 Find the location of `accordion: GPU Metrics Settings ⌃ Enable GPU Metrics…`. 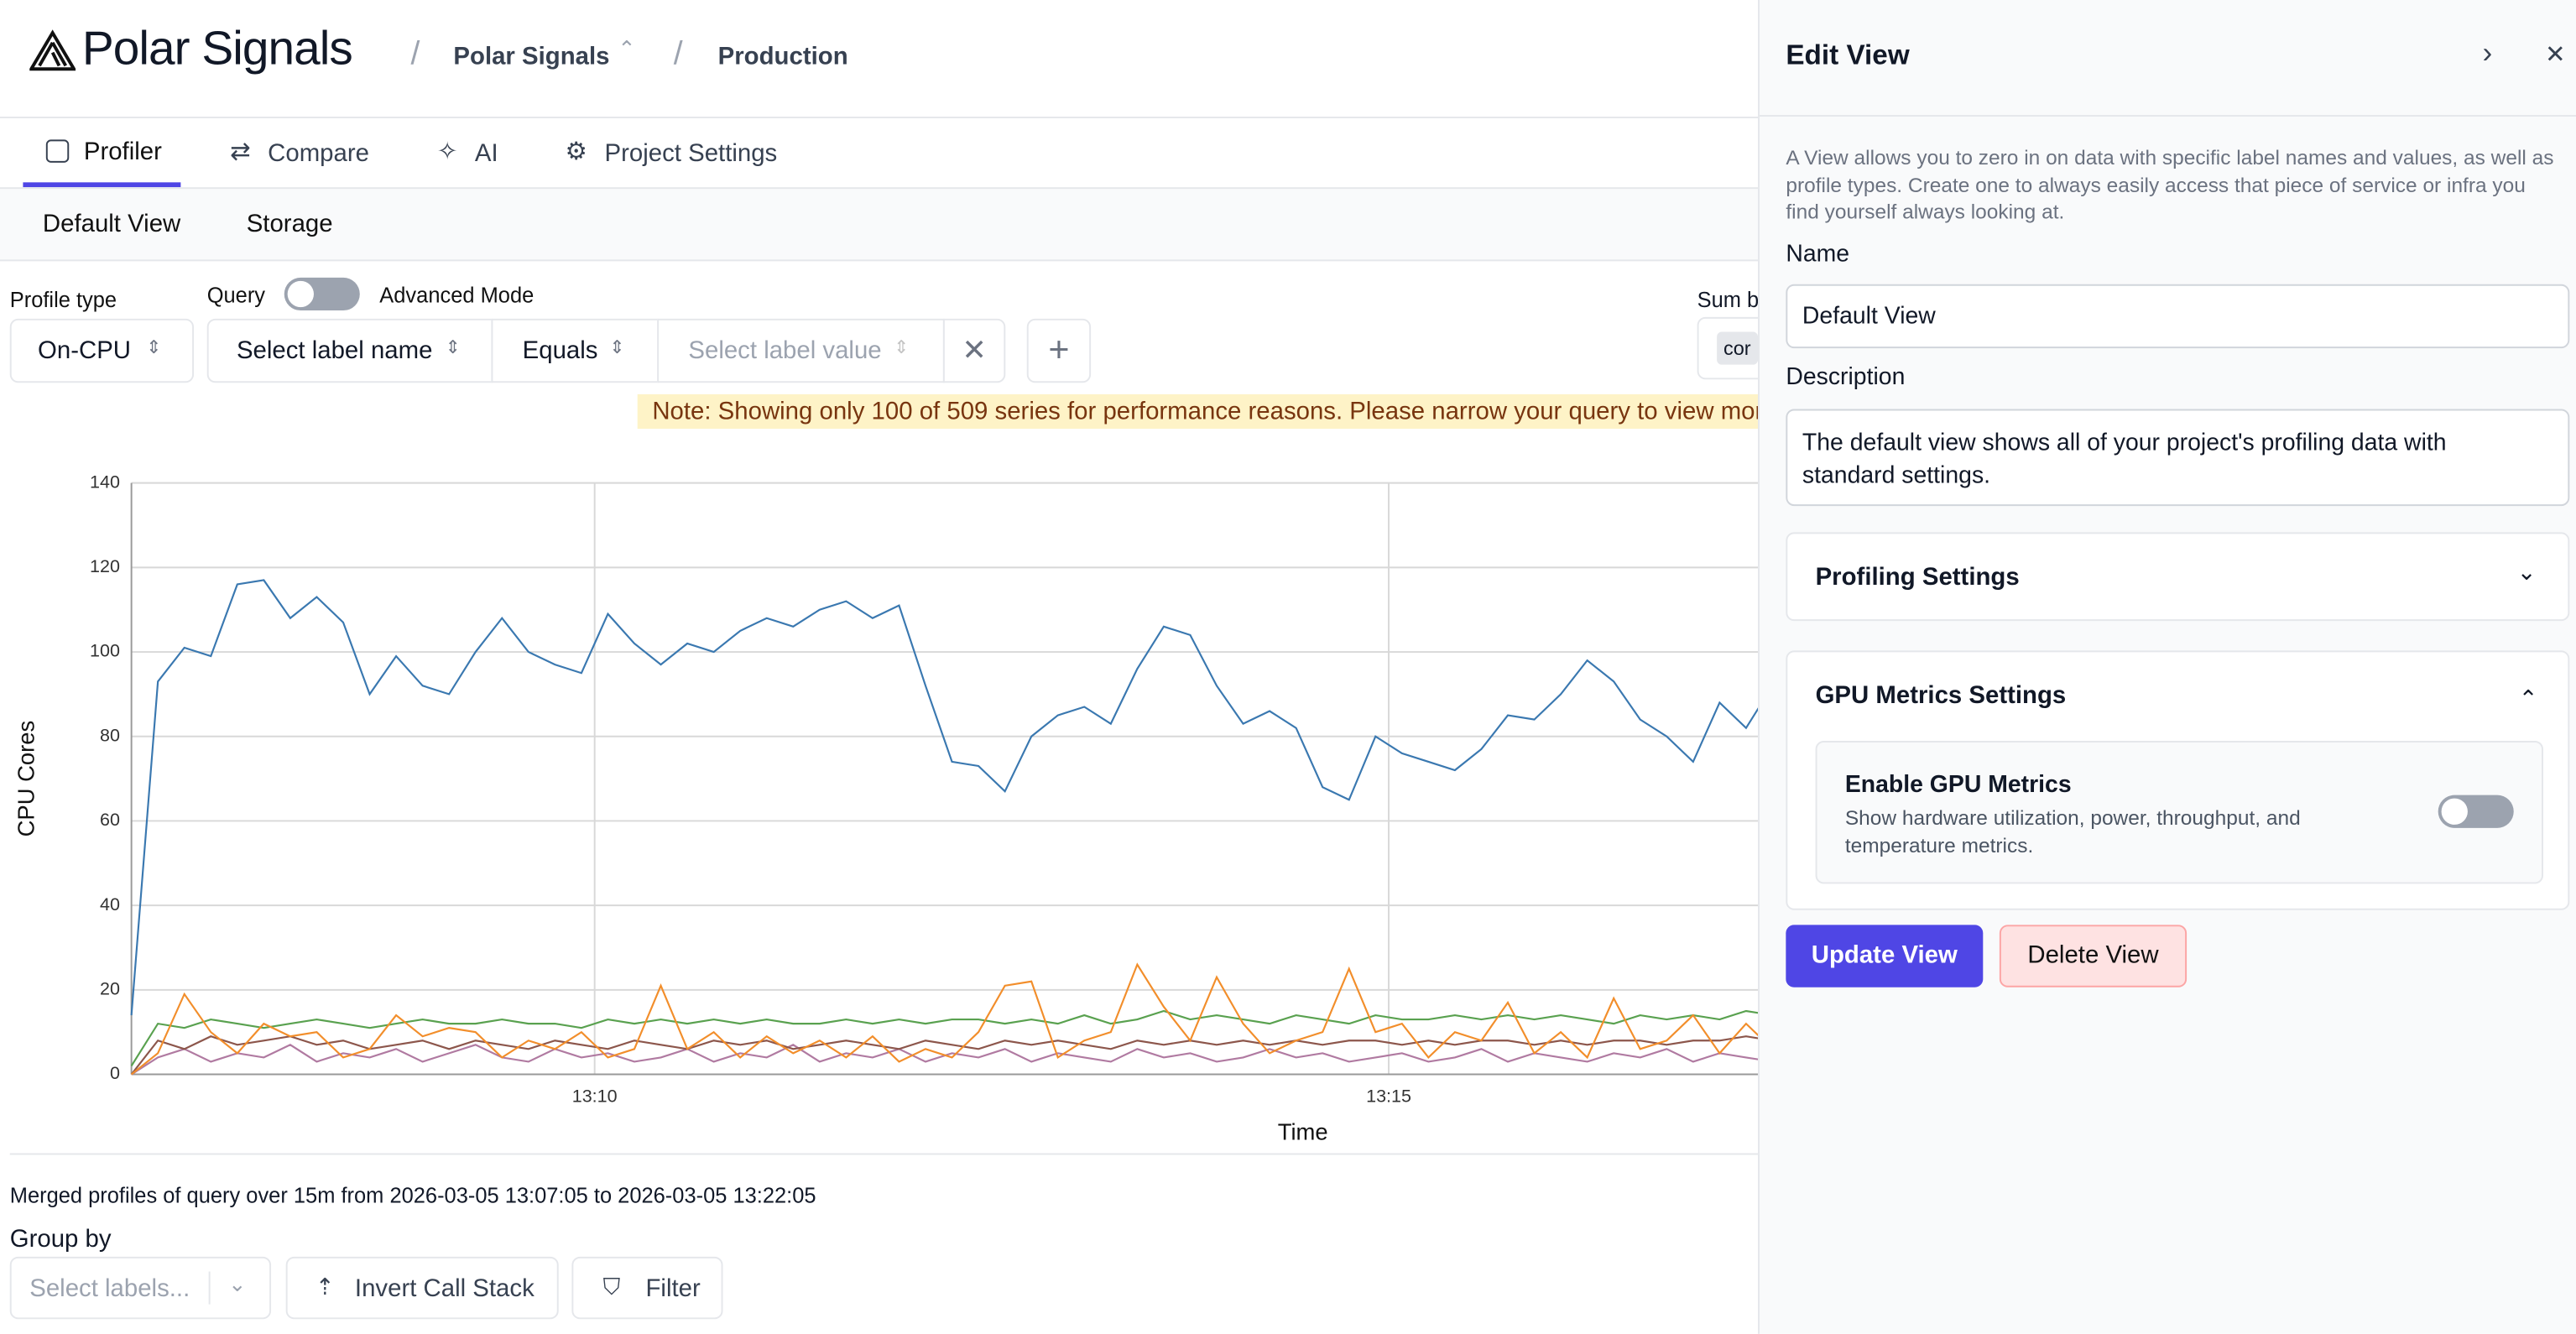

accordion: GPU Metrics Settings ⌃ Enable GPU Metrics… is located at coordinates (2178, 780).